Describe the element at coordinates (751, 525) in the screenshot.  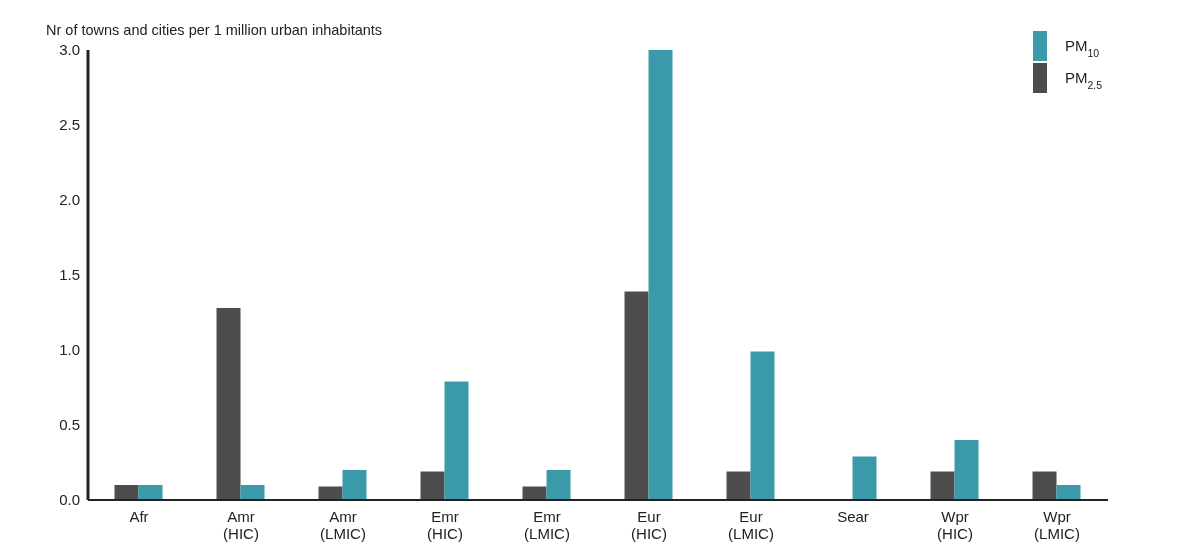
I see `x-tick-label: Eur (LMIC)` at that location.